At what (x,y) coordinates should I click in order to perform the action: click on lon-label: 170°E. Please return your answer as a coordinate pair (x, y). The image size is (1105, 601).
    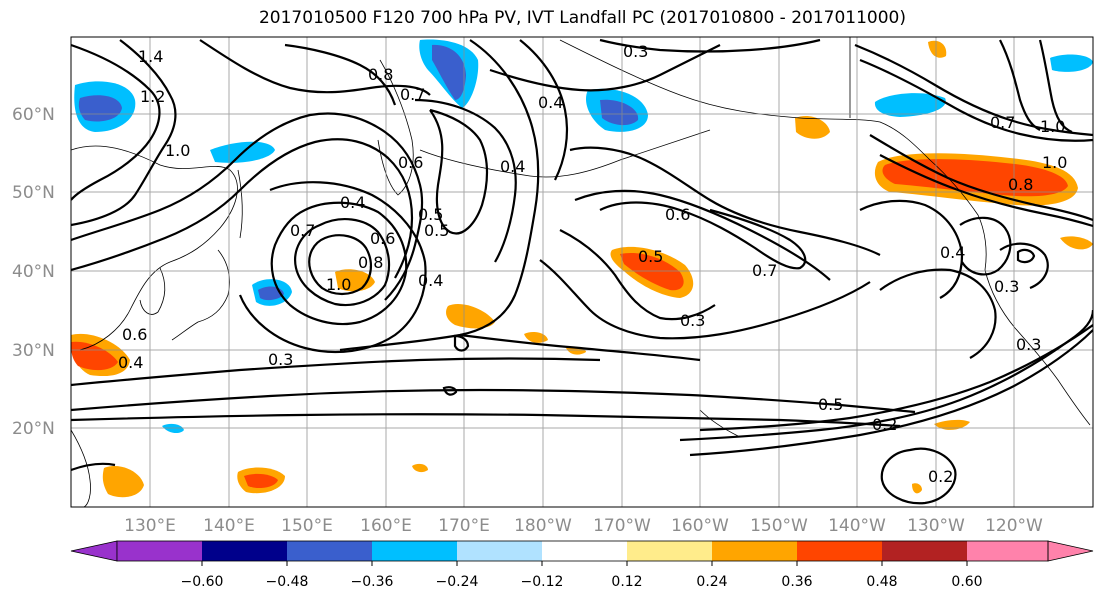
    Looking at the image, I should click on (464, 526).